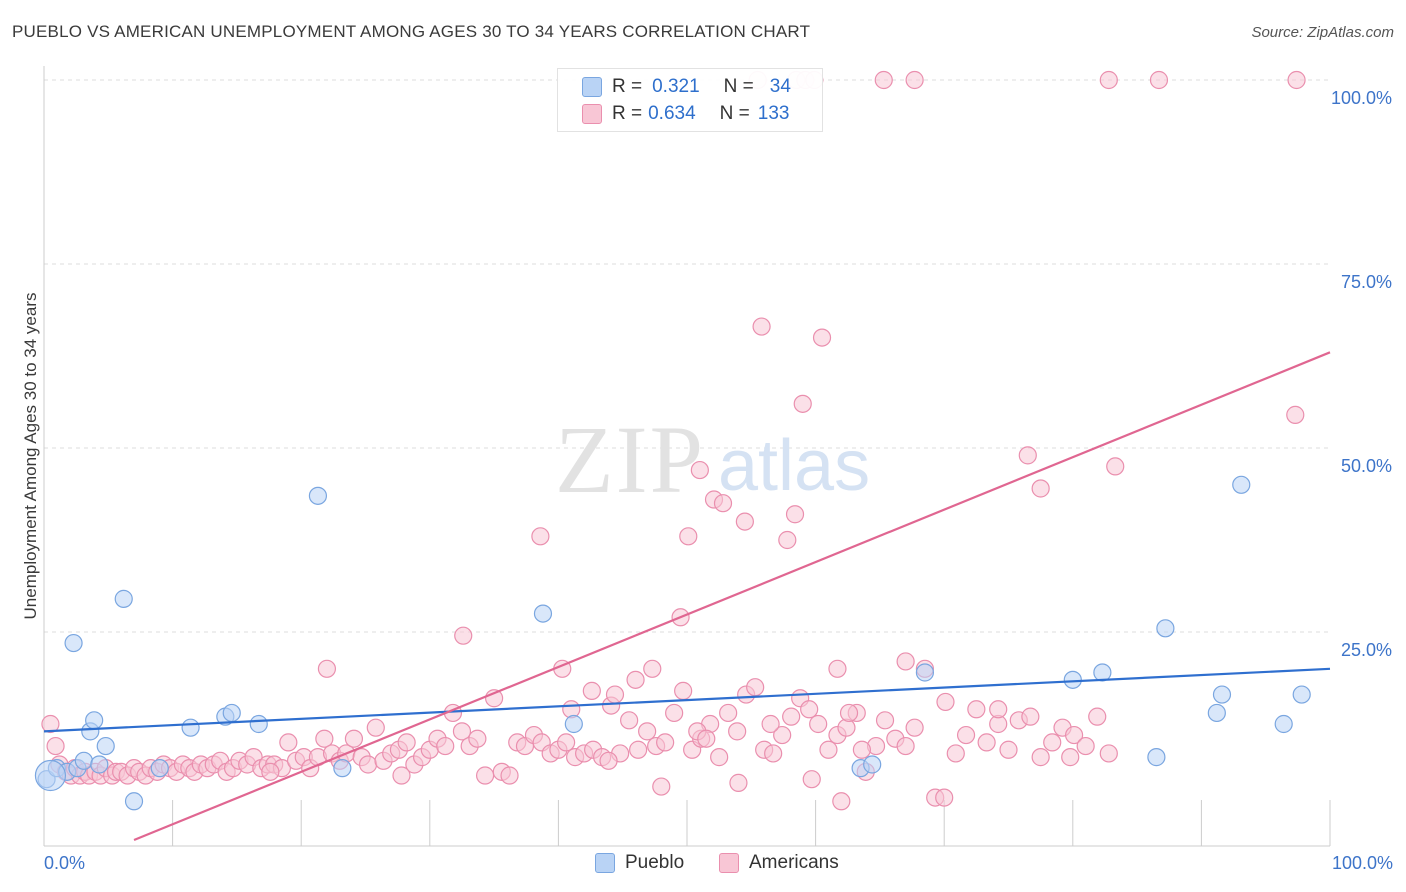 Image resolution: width=1406 pixels, height=892 pixels. I want to click on watermark-zip: ZIP, so click(630, 459).